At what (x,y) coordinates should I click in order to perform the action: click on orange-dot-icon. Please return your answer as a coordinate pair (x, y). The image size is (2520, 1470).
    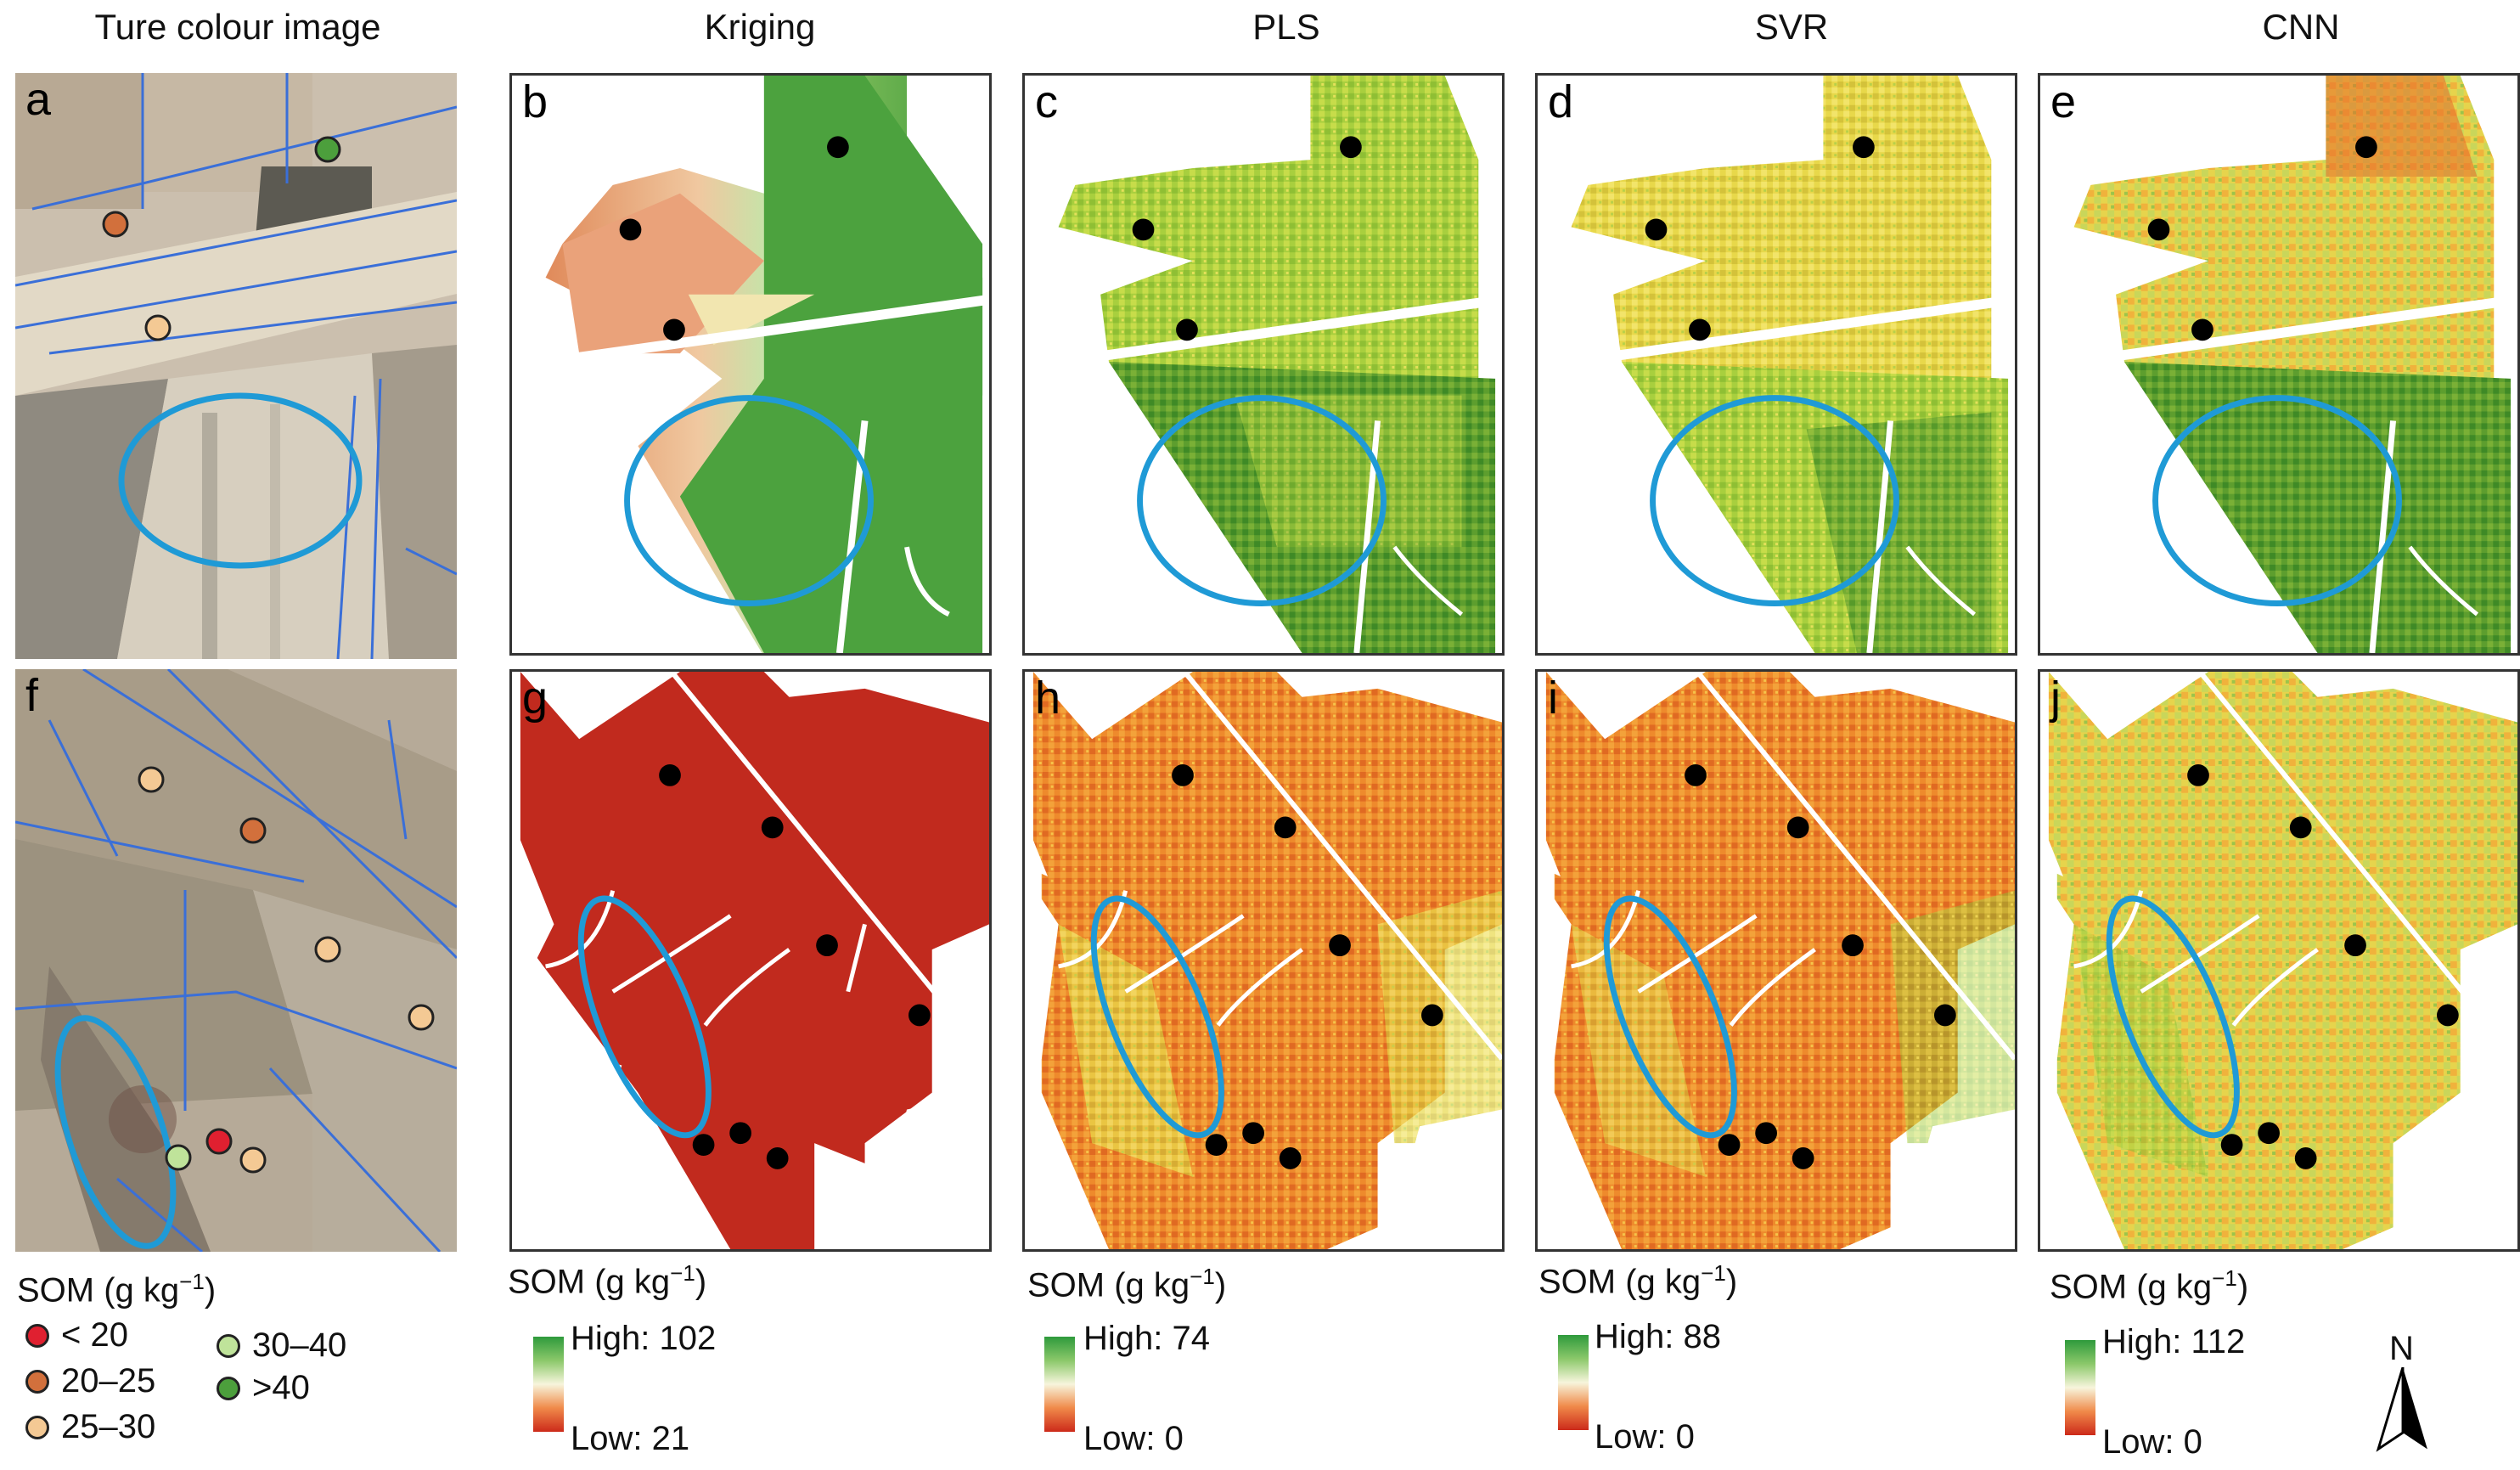
    Looking at the image, I should click on (37, 1381).